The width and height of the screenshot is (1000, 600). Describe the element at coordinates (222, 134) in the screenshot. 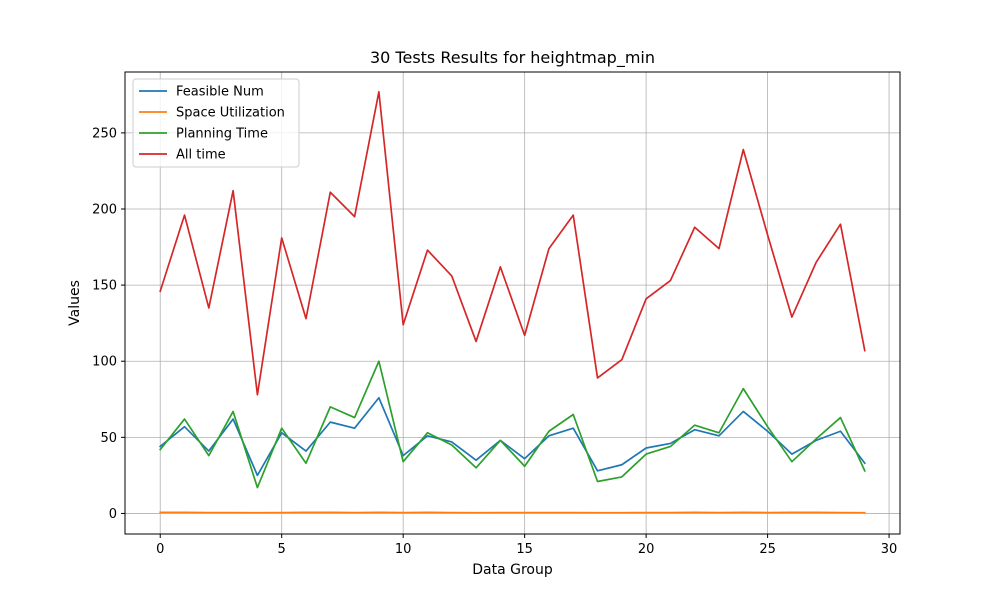

I see `legend-label-planning-time: Planning Time` at that location.